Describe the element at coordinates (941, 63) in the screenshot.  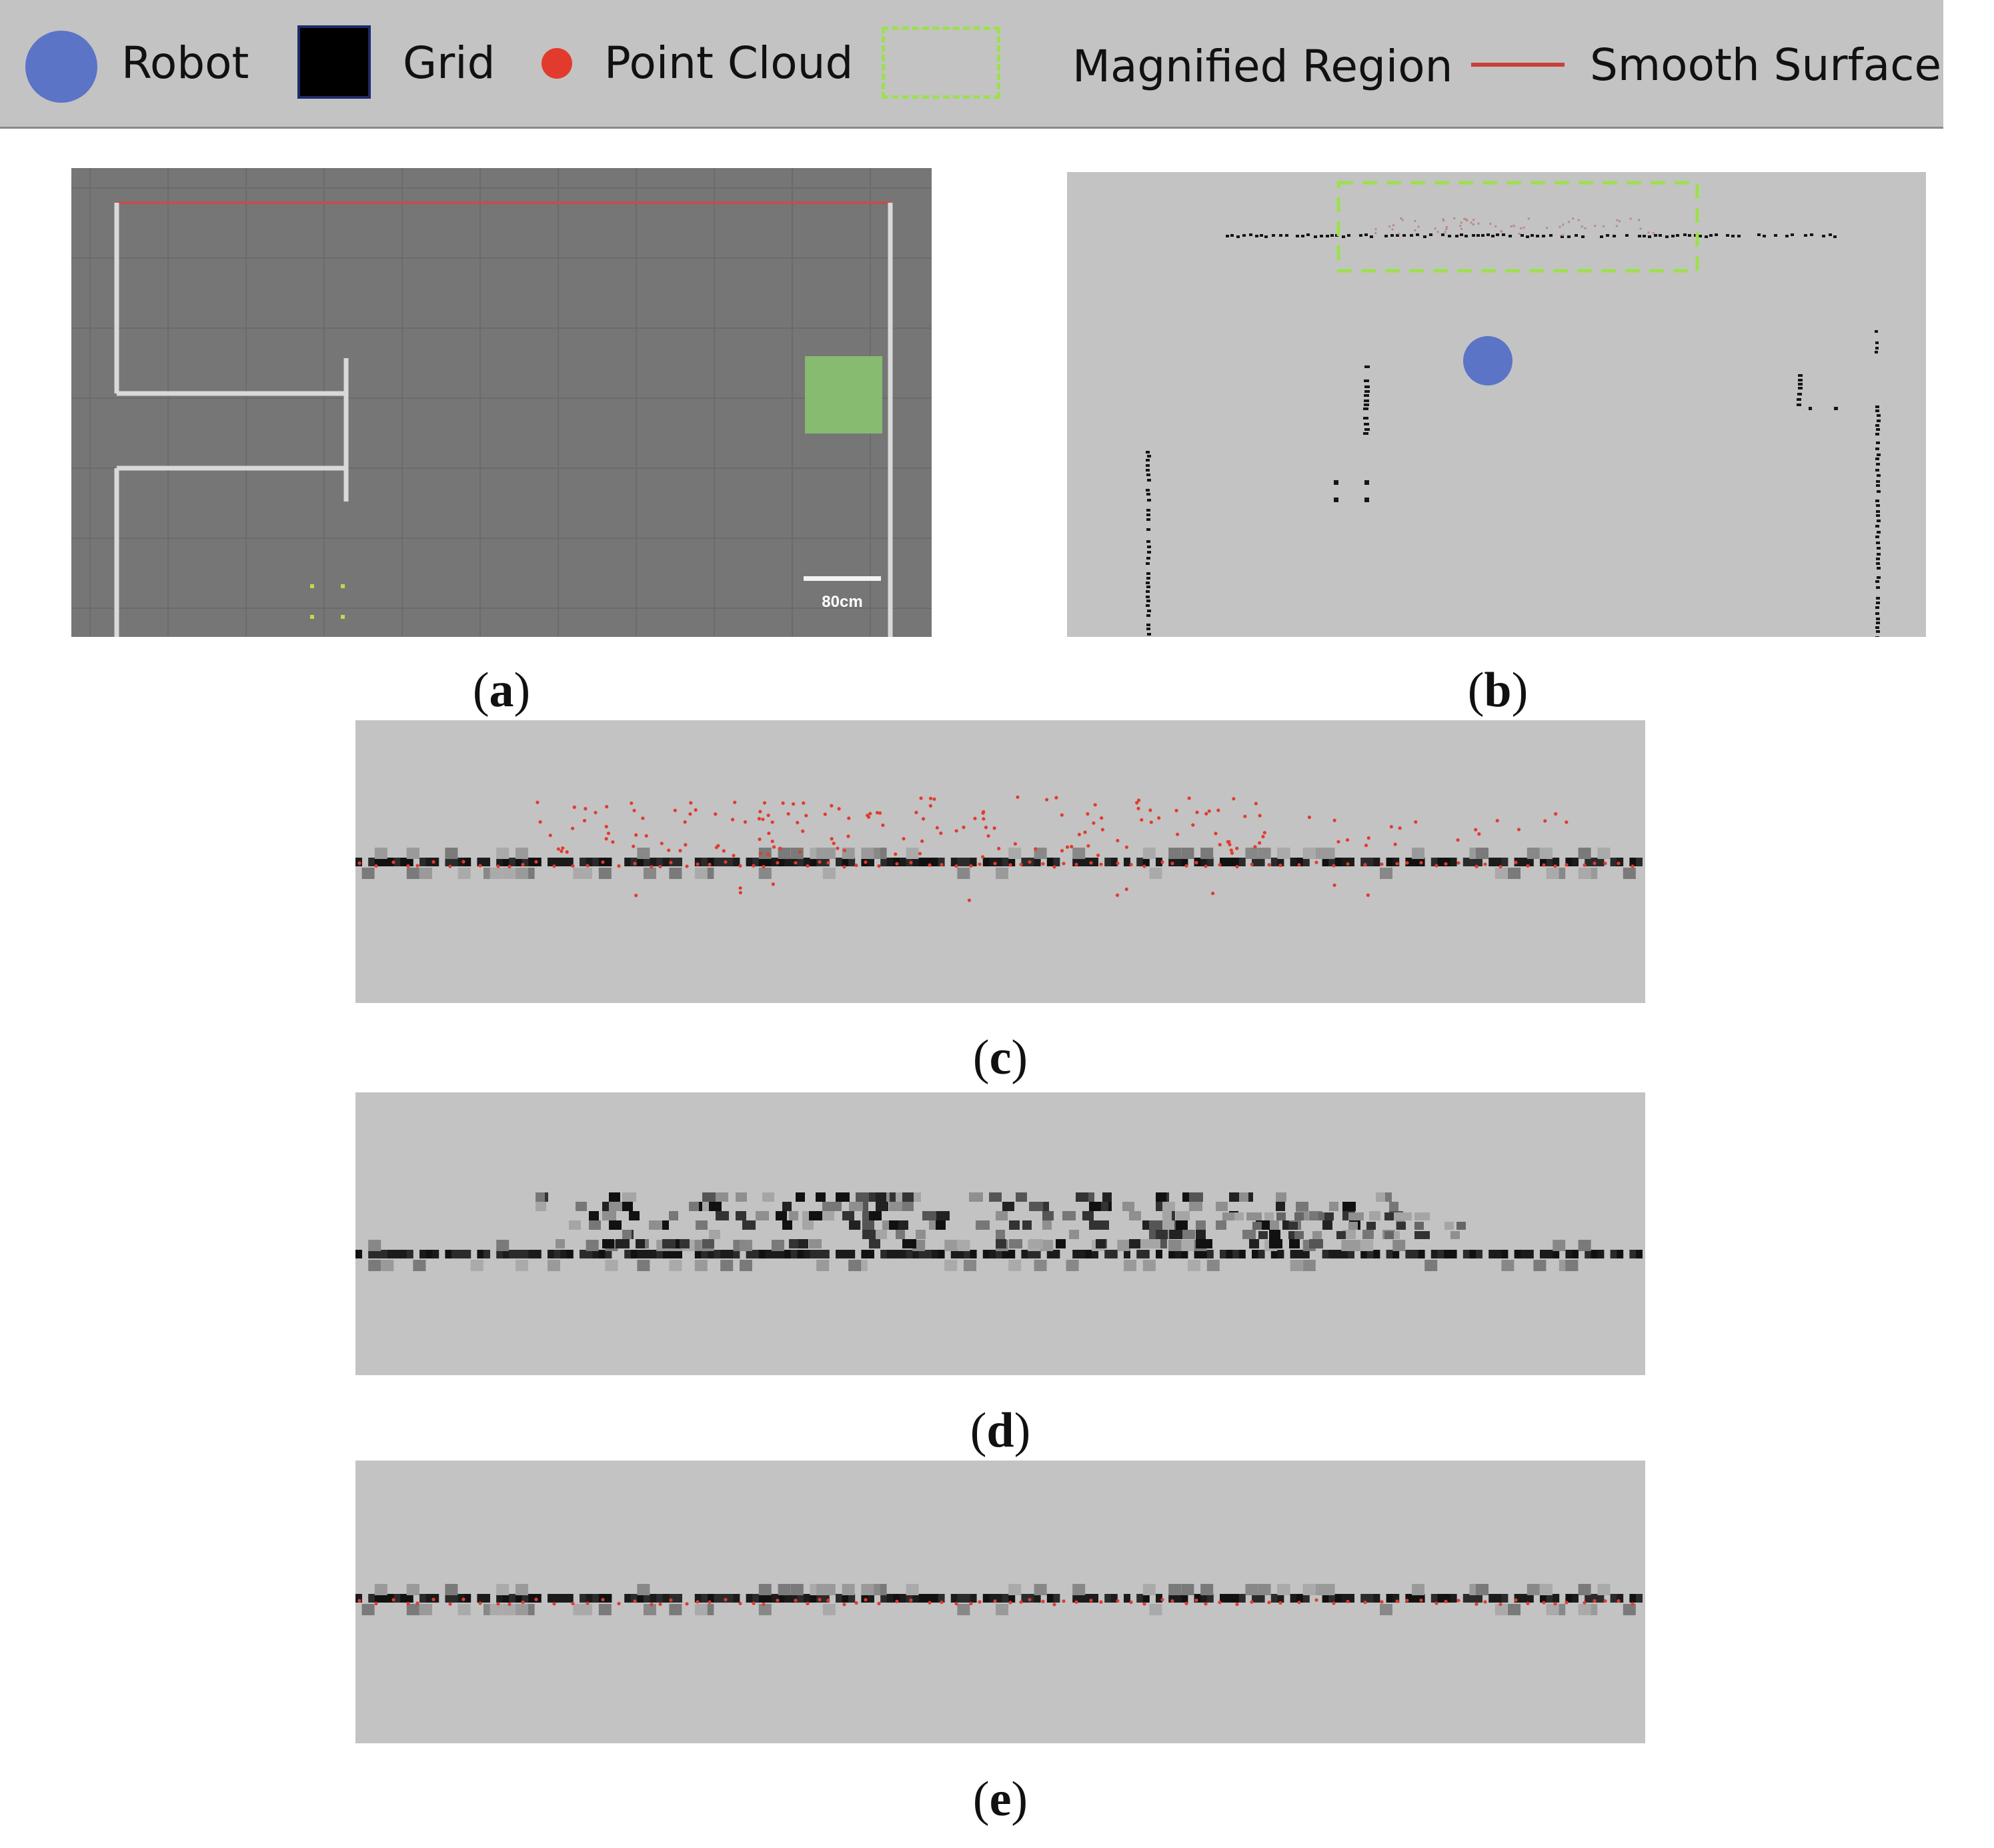
I see `magnified-region-legend-icon` at that location.